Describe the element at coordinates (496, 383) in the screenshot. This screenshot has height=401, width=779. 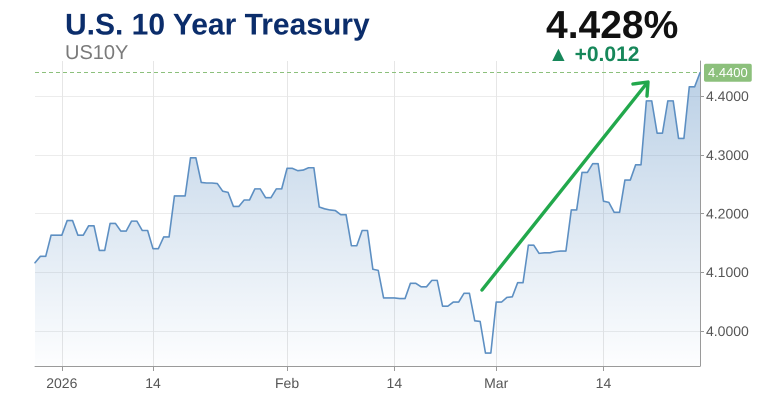
I see `x-tick-label: Mar` at that location.